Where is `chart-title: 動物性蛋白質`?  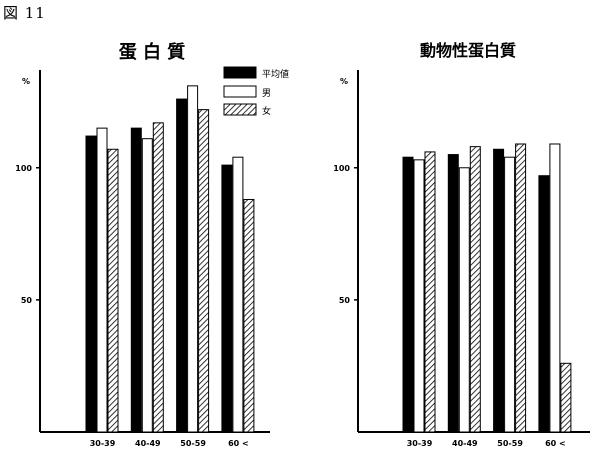
chart-title: 動物性蛋白質 is located at coordinates (468, 50).